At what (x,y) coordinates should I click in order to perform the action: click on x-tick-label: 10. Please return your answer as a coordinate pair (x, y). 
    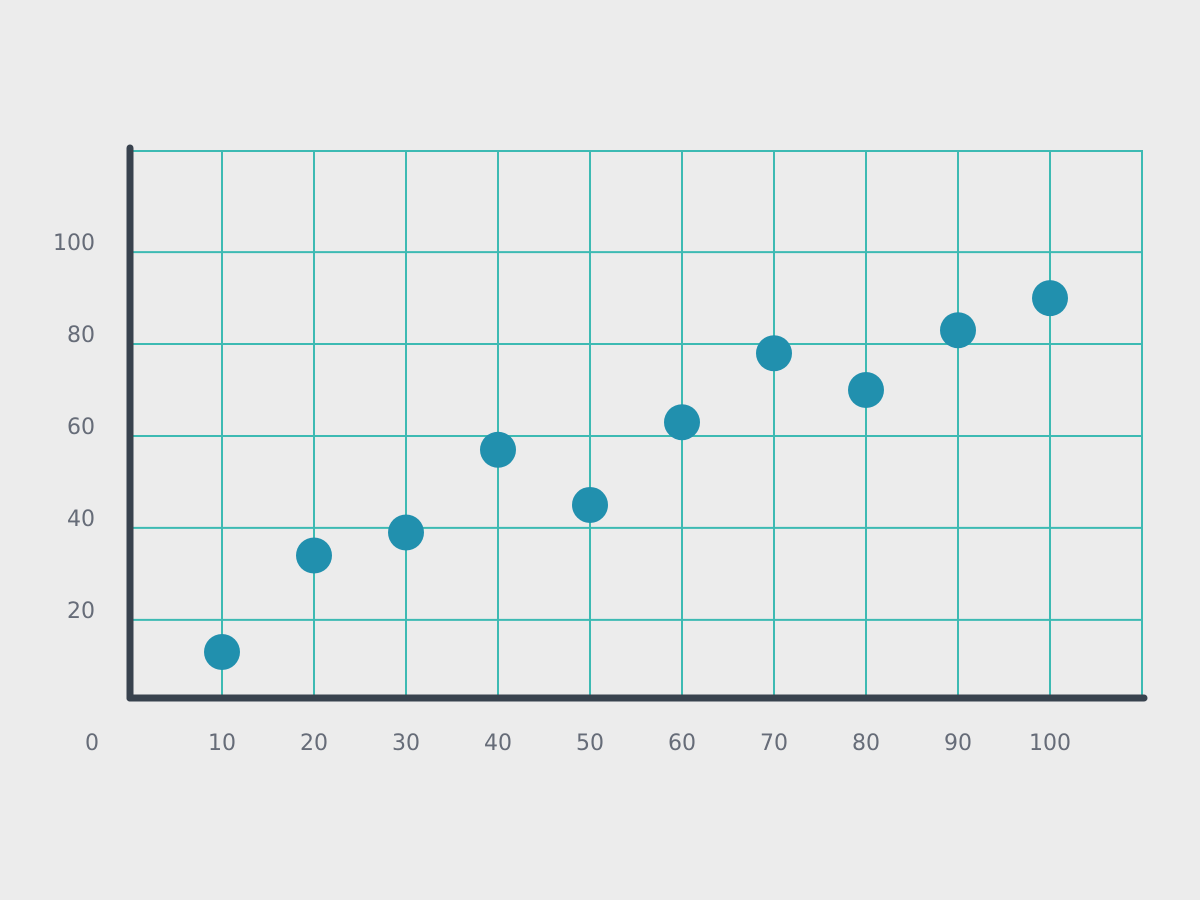
    Looking at the image, I should click on (222, 743).